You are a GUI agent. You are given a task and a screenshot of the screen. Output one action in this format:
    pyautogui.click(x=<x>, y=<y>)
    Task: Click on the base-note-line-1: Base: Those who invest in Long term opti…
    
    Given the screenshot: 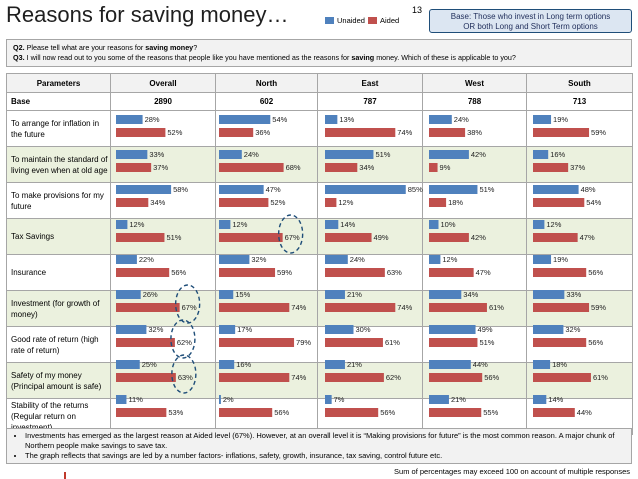 What is the action you would take?
    pyautogui.click(x=530, y=16)
    